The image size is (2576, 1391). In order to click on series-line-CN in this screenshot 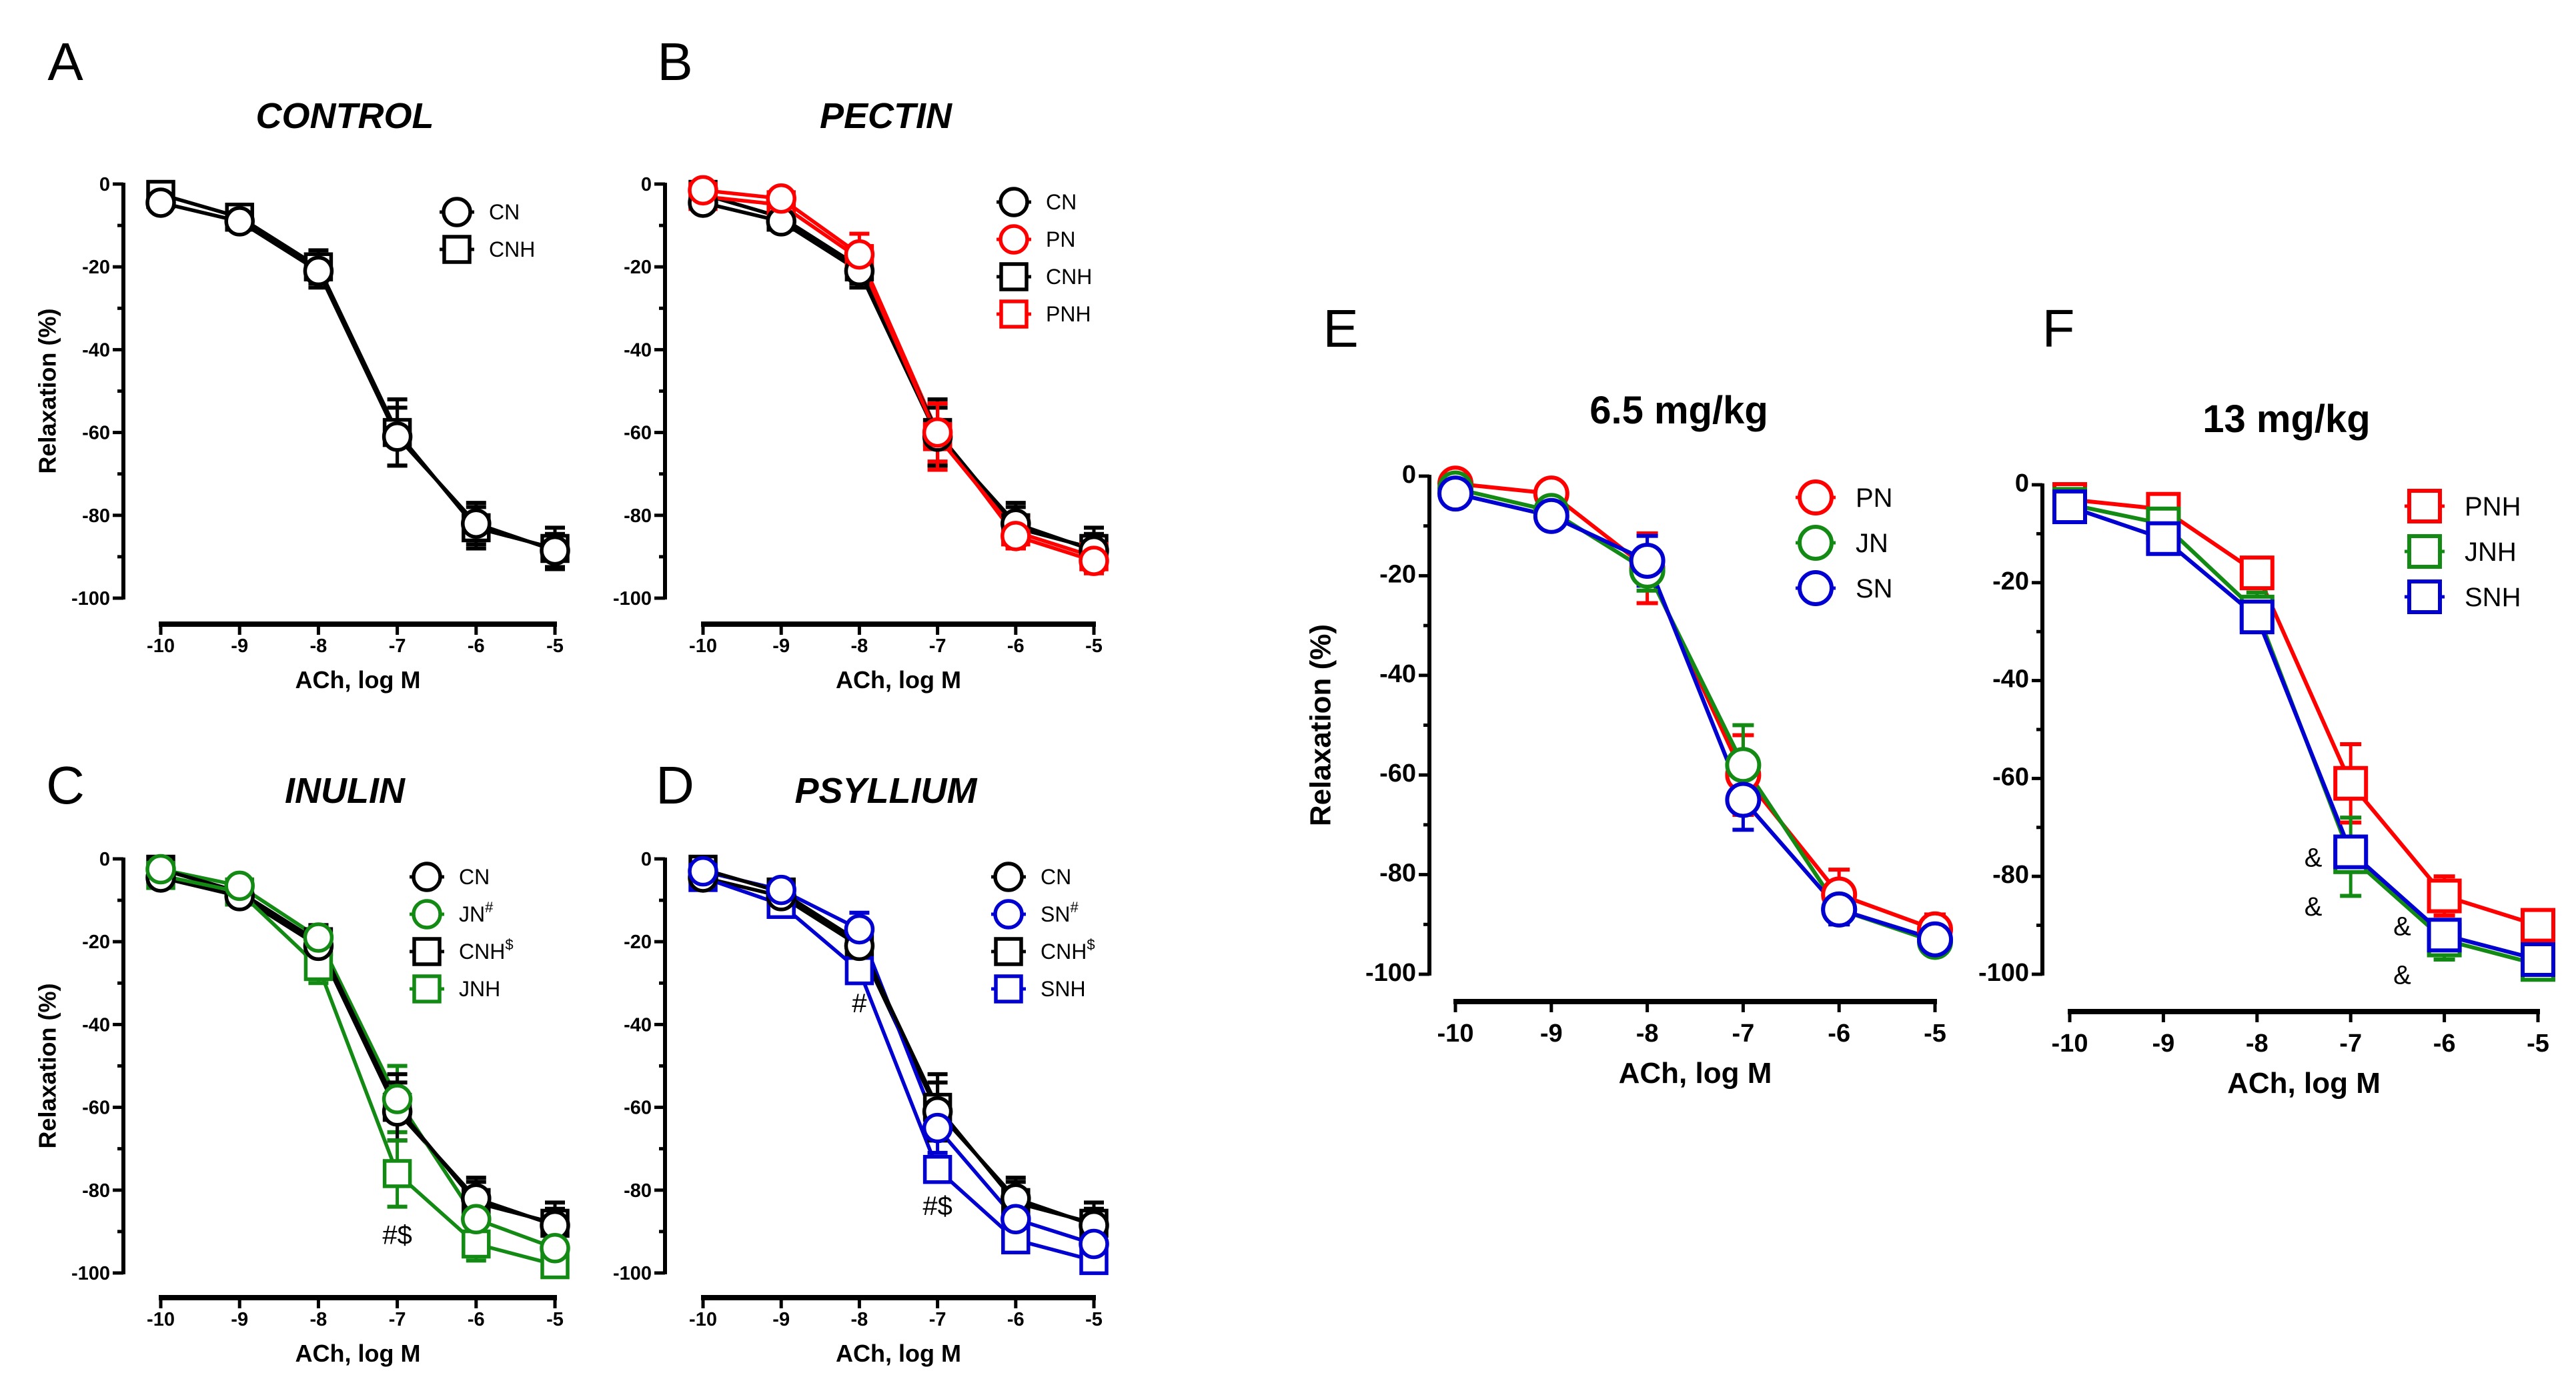, I will do `click(899, 1052)`.